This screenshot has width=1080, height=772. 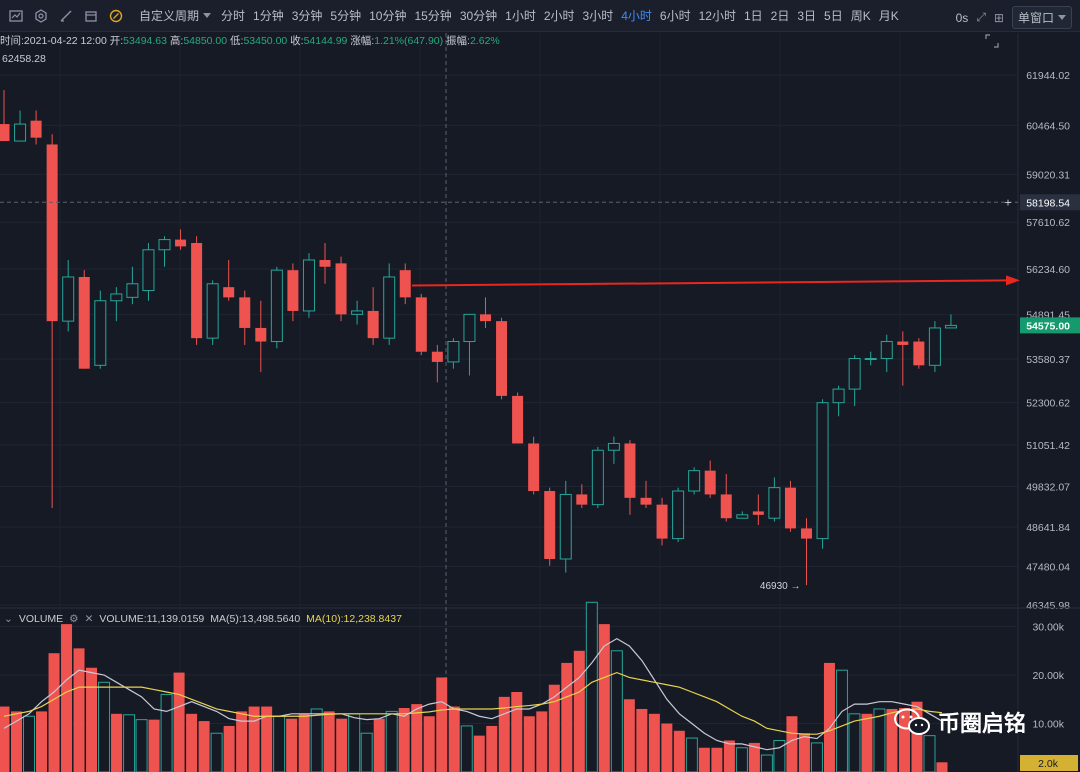 What do you see at coordinates (205, 41) in the screenshot?
I see `high-value: 54850.00` at bounding box center [205, 41].